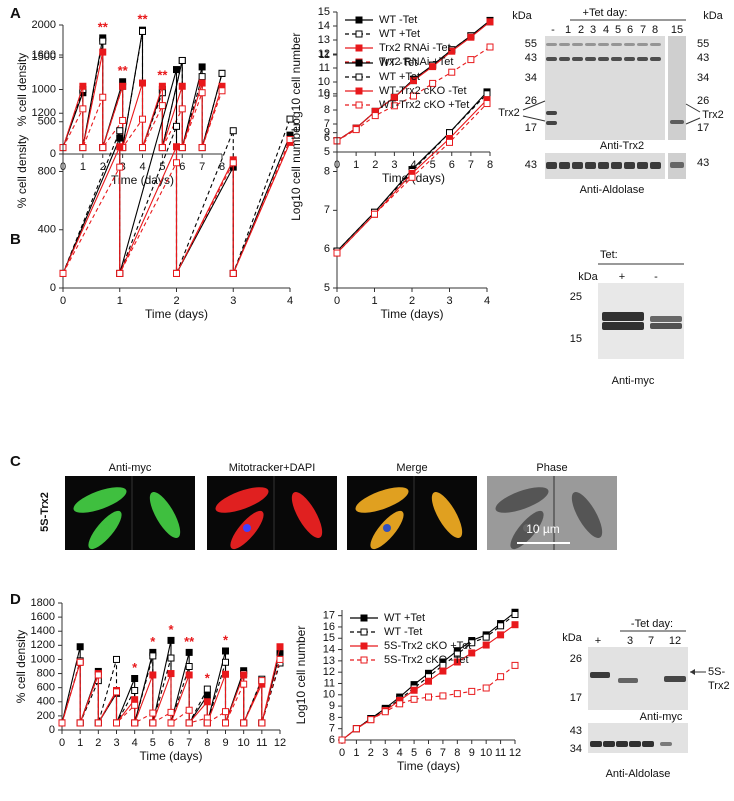 Image resolution: width=734 pixels, height=801 pixels. What do you see at coordinates (426, 660) in the screenshot?
I see `legend-label: 5S-Trx2 cKO -Tet` at bounding box center [426, 660].